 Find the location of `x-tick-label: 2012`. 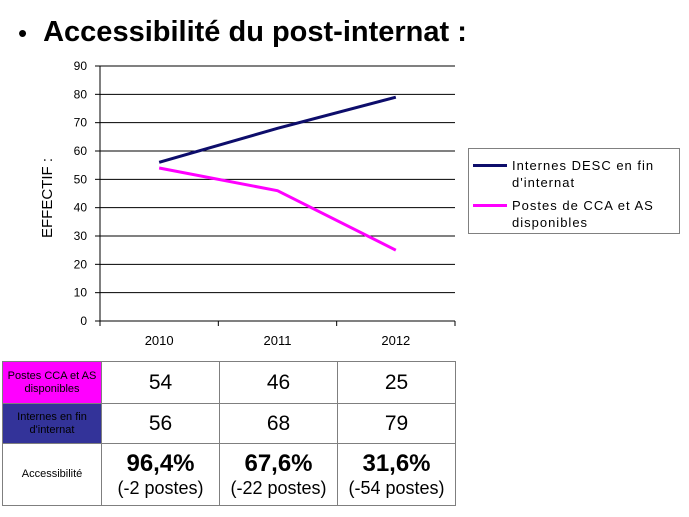

x-tick-label: 2012 is located at coordinates (395, 340).